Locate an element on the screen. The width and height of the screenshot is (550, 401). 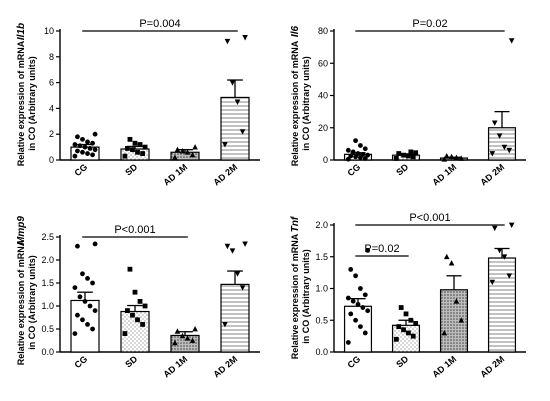
y-tick-label: 2.0 is located at coordinates (321, 225).